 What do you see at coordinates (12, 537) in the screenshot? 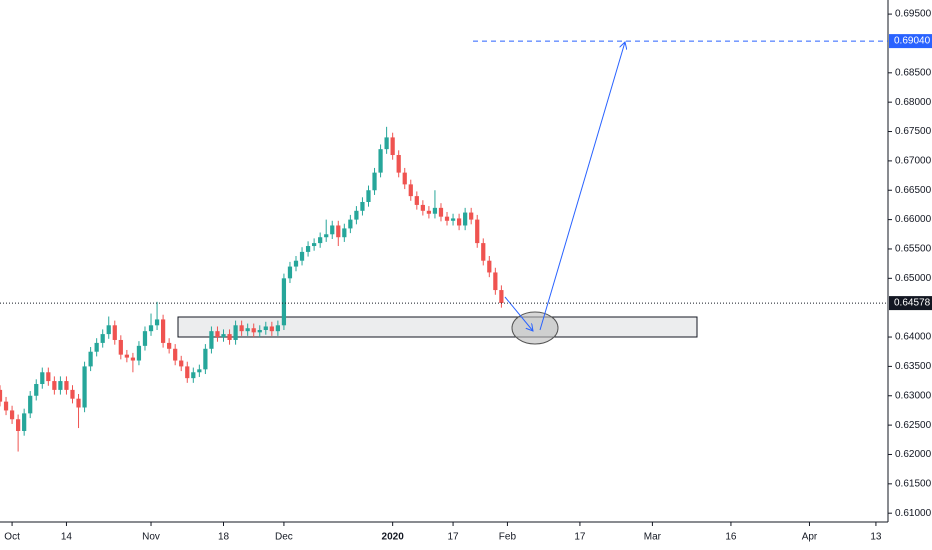
I see `x-tick-label: Oct` at bounding box center [12, 537].